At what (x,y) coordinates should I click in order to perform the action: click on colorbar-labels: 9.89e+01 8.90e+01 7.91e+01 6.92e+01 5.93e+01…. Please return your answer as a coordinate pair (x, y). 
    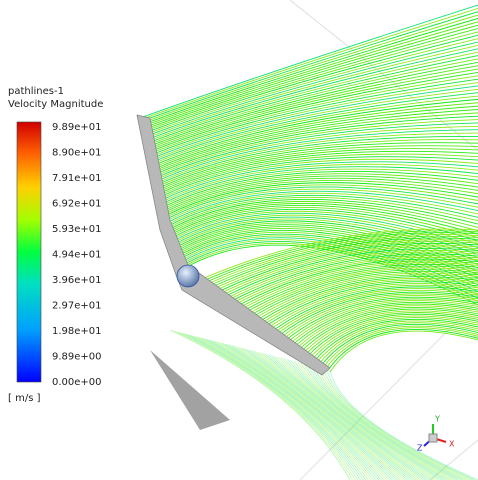
    Looking at the image, I should click on (77, 255).